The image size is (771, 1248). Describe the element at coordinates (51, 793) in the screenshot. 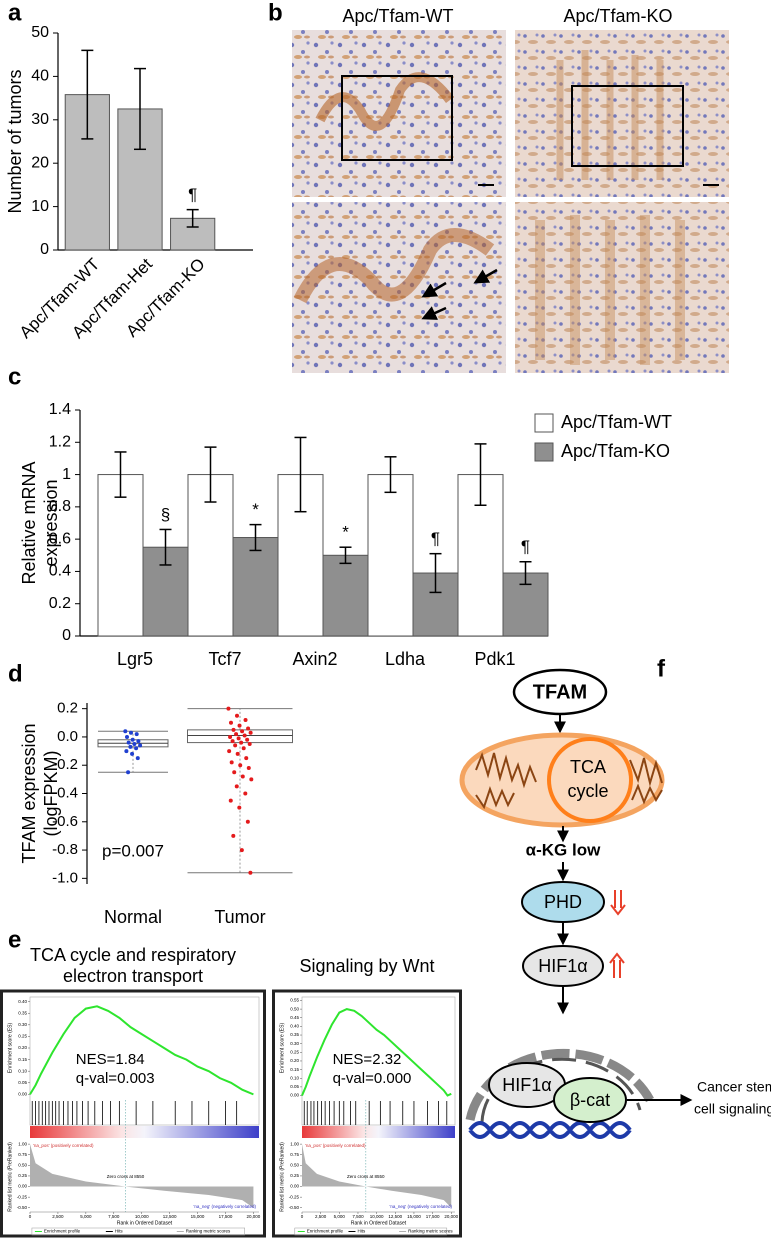

I see `y-axis-label: (logFPKM)` at that location.